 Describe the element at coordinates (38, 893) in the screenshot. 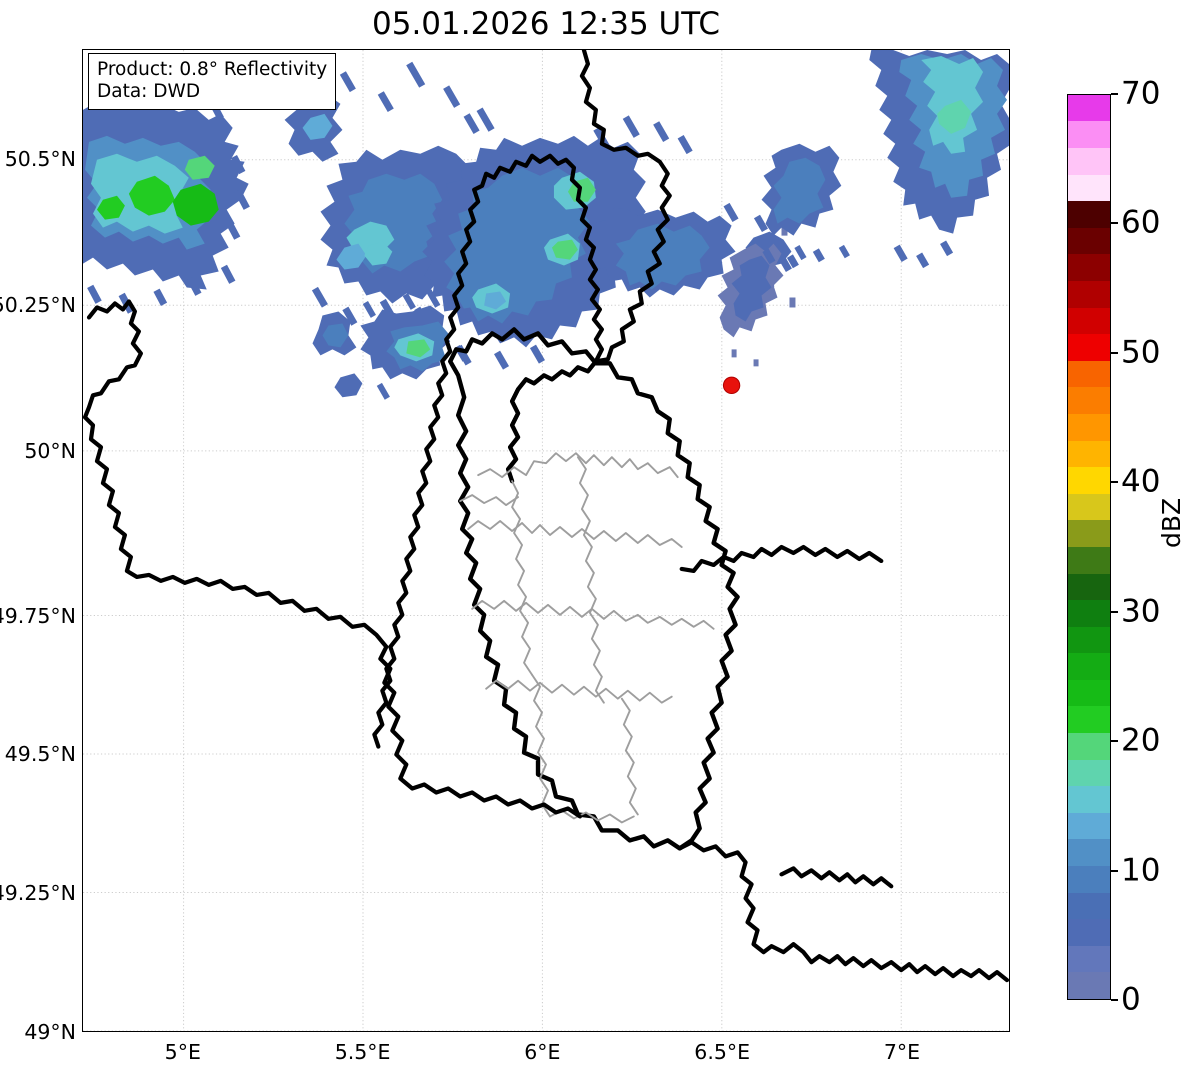

I see `y-tick-49-25: 49.25°N` at that location.